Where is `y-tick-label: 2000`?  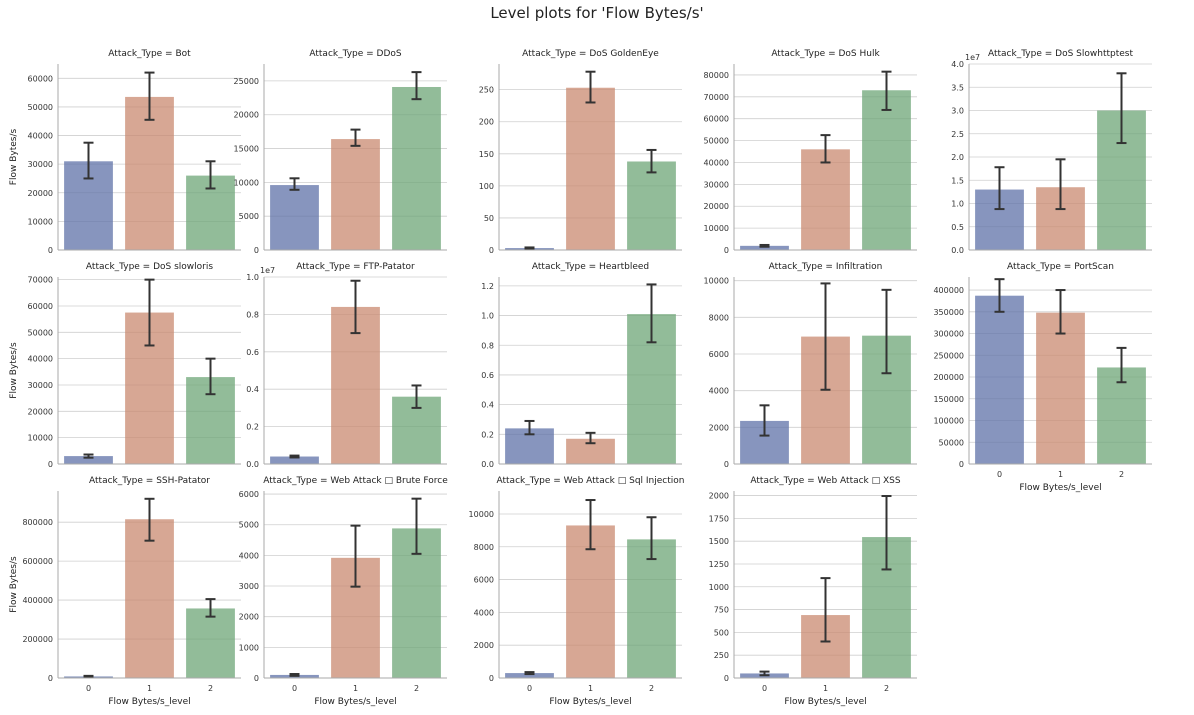 y-tick-label: 2000 is located at coordinates (249, 617).